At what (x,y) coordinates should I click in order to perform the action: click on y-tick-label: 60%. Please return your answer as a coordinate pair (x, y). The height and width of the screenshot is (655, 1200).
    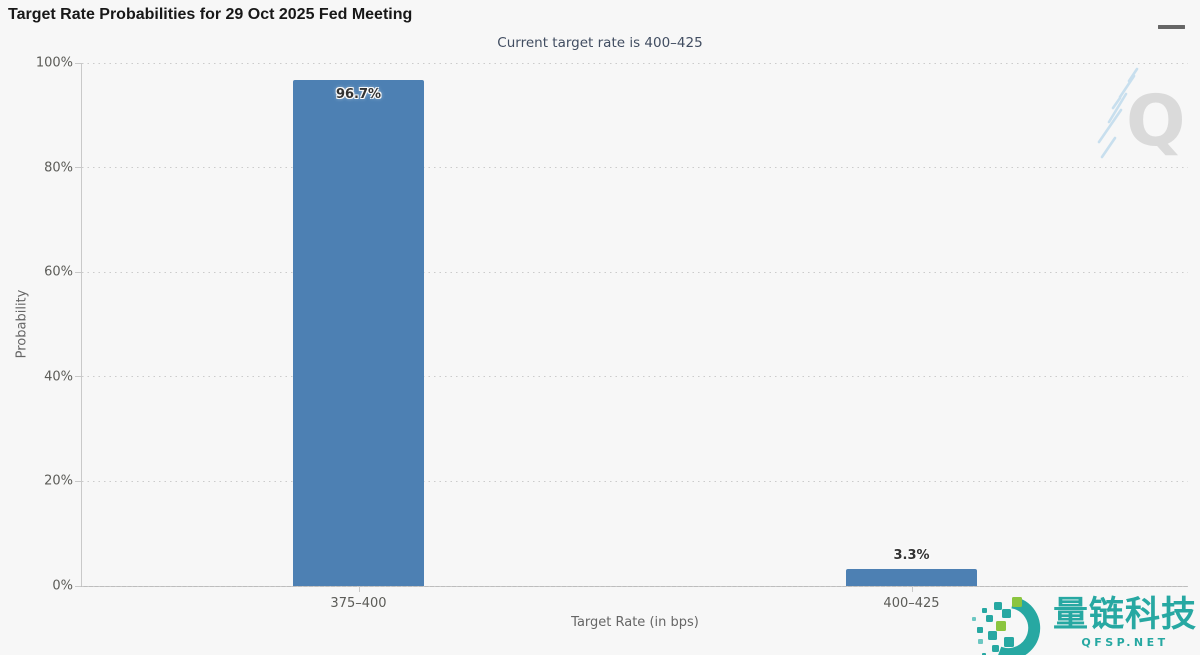
    Looking at the image, I should click on (58, 272).